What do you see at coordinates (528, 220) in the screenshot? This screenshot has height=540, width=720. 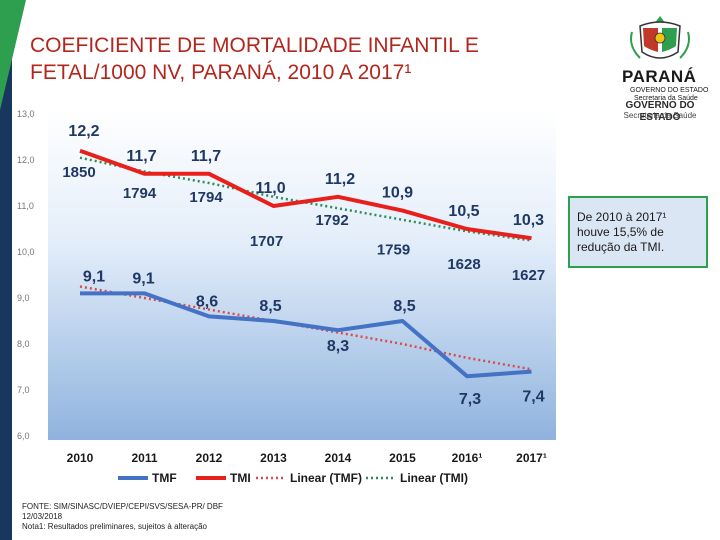 I see `tmi-value-label: 10,3` at bounding box center [528, 220].